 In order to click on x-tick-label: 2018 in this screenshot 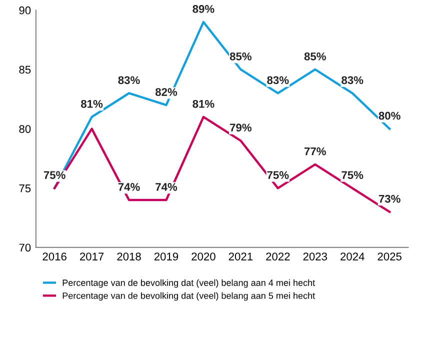, I will do `click(129, 256)`.